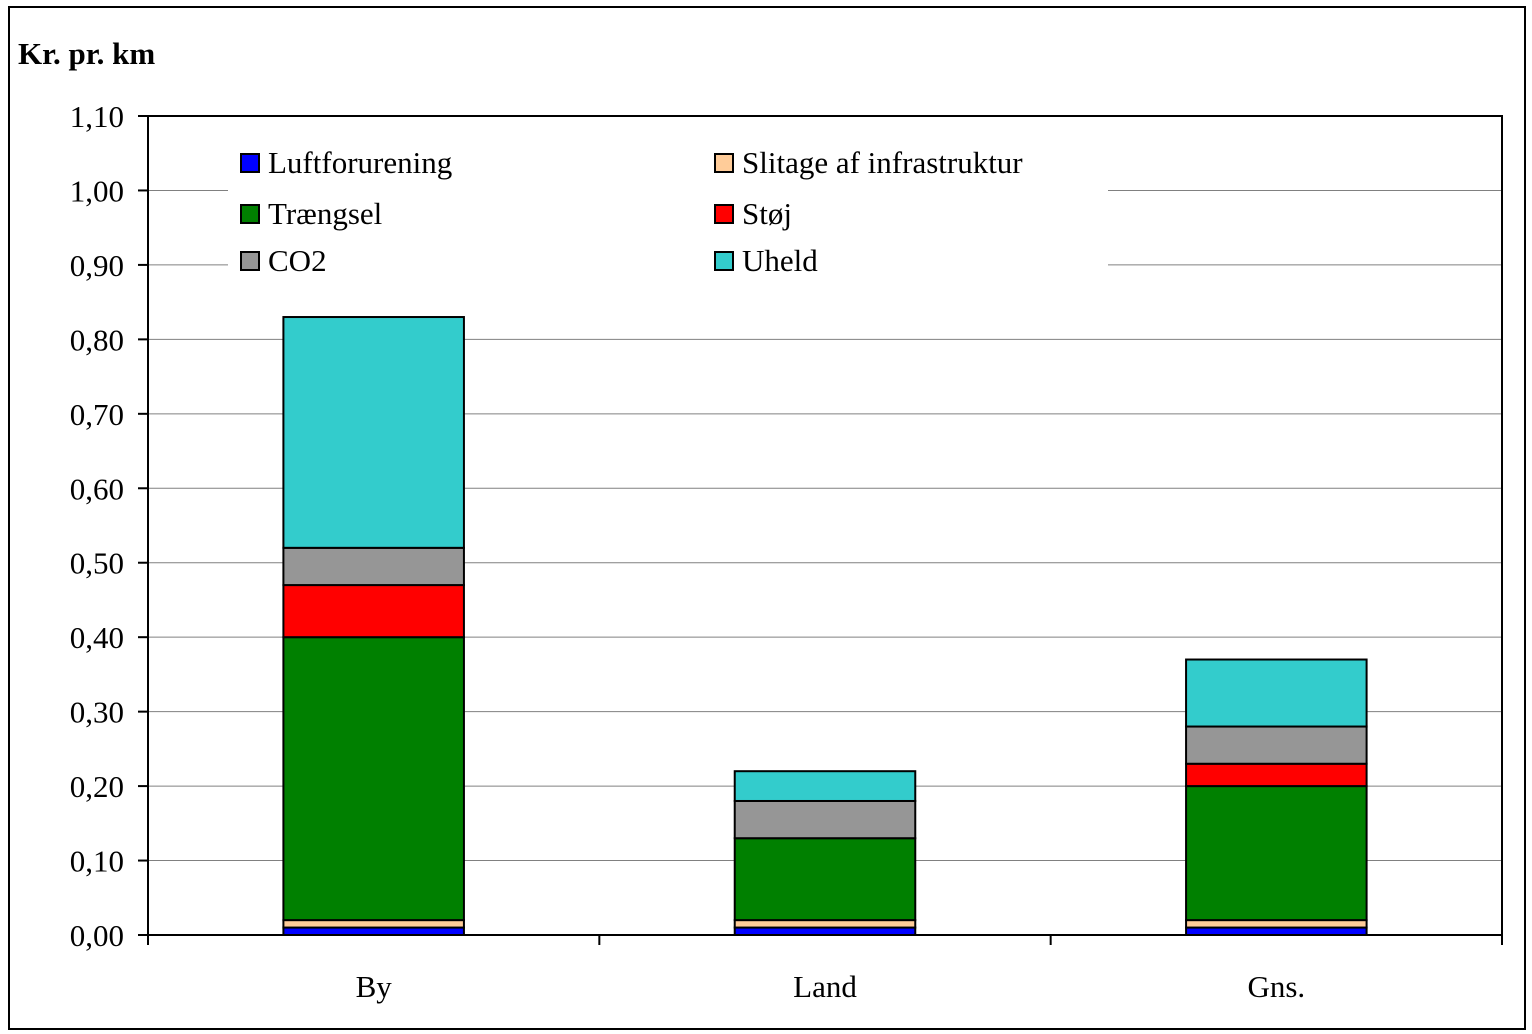  I want to click on y-tick-label: 1,00, so click(97, 190).